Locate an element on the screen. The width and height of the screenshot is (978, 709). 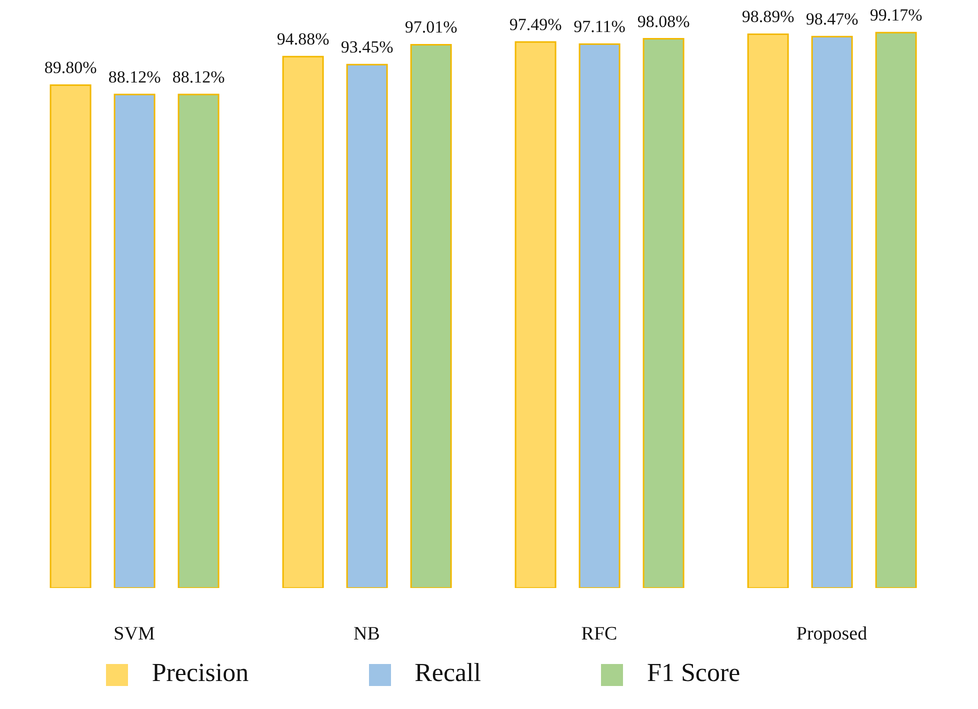
data-label: 98.47% is located at coordinates (832, 19).